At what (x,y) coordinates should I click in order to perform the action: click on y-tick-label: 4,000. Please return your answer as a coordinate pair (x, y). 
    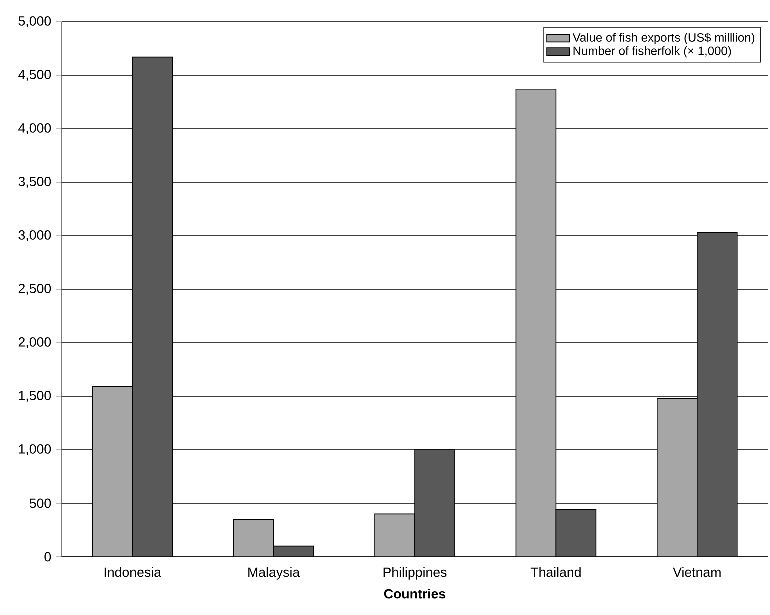
    Looking at the image, I should click on (35, 129).